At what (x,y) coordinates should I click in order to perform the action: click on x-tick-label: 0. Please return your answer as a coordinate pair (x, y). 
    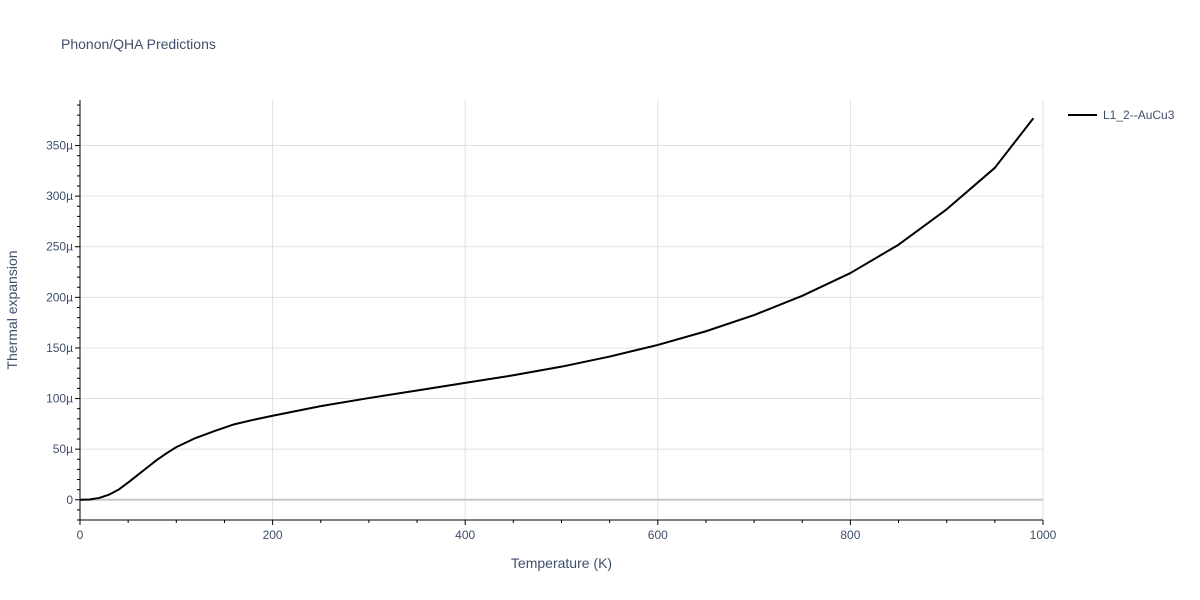
    Looking at the image, I should click on (80, 535).